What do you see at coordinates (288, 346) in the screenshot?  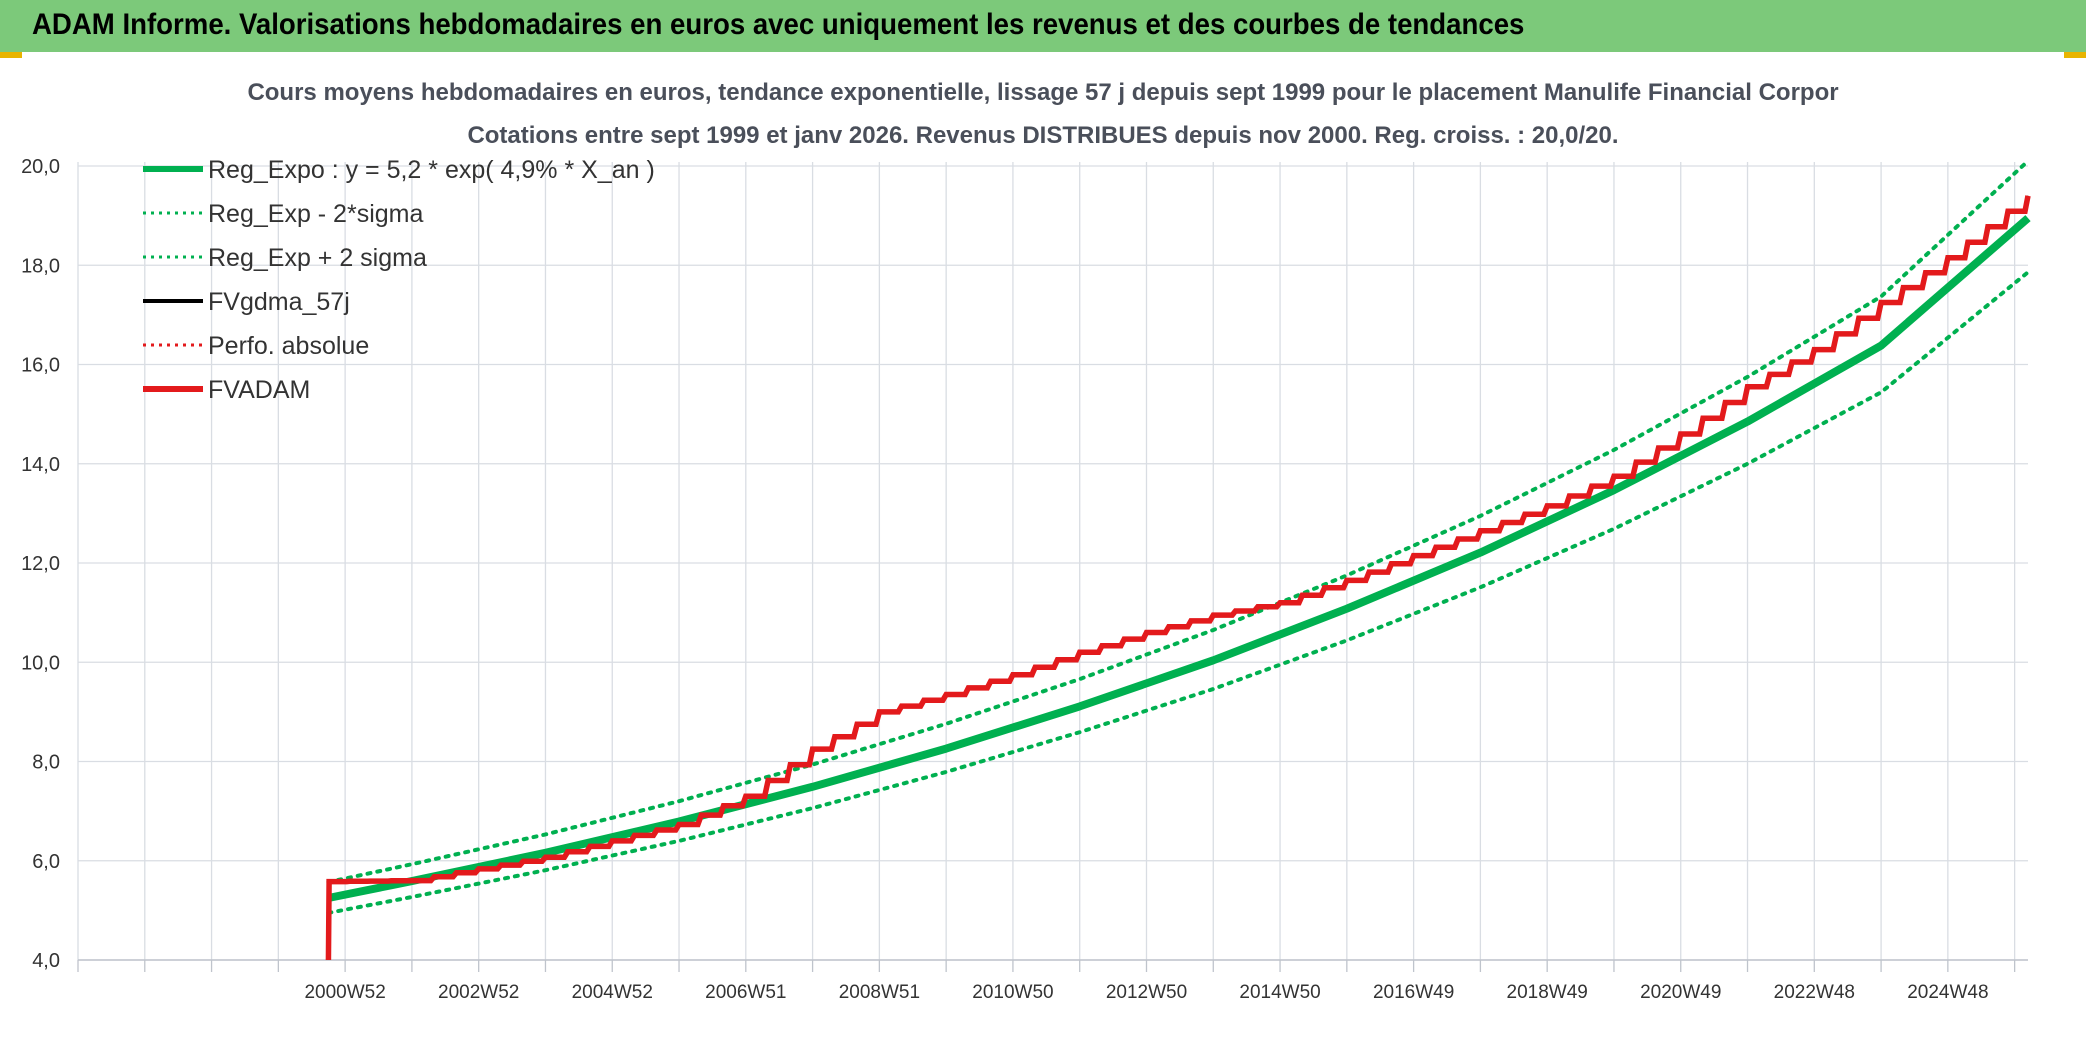 I see `legend-label: Perfo. absolue` at bounding box center [288, 346].